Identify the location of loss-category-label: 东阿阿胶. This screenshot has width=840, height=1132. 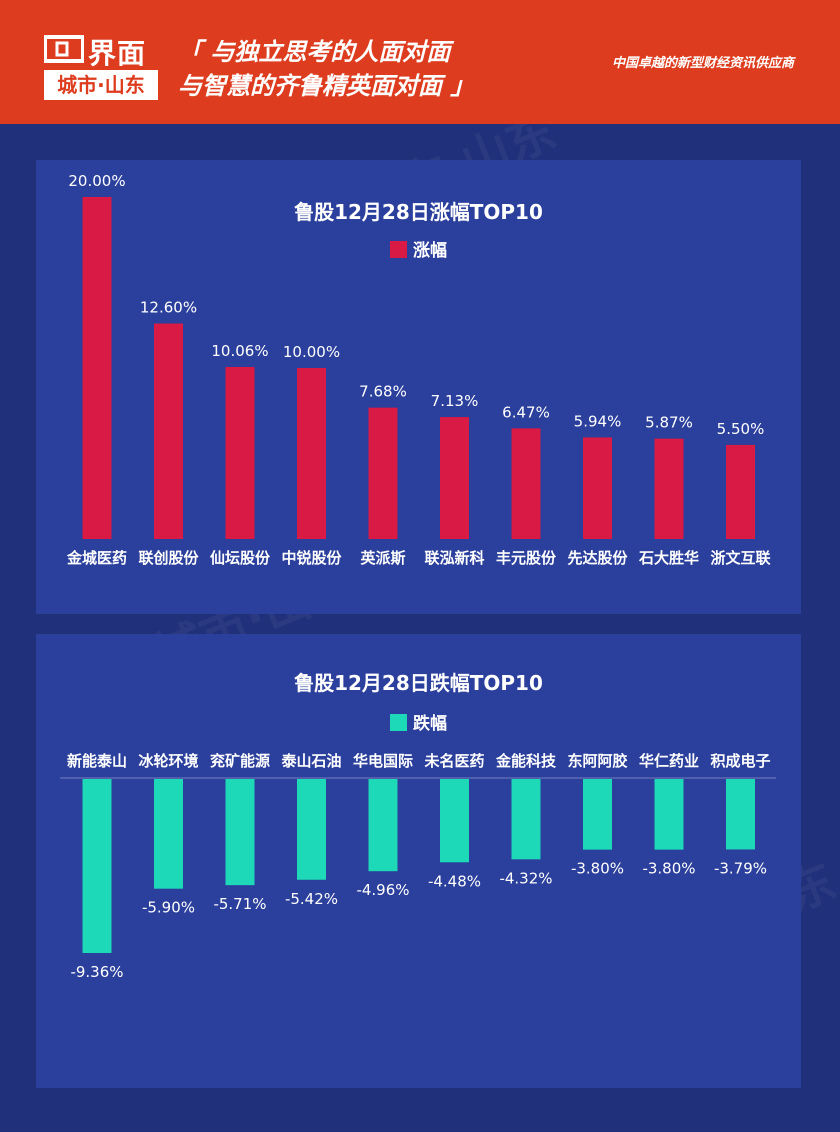
(597, 761).